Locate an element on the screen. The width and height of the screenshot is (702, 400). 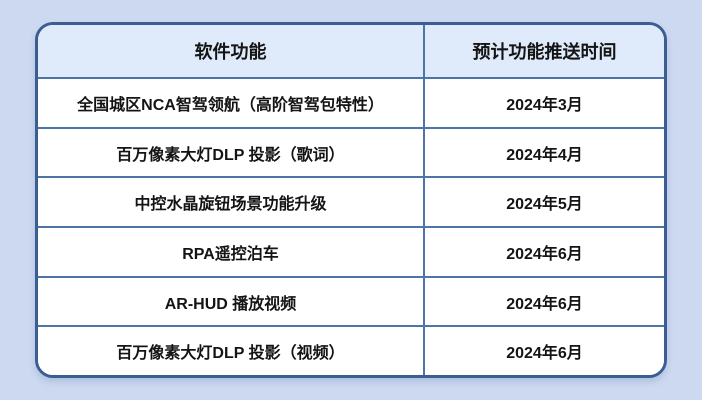
date-cell: 2024年3月 is located at coordinates (543, 103).